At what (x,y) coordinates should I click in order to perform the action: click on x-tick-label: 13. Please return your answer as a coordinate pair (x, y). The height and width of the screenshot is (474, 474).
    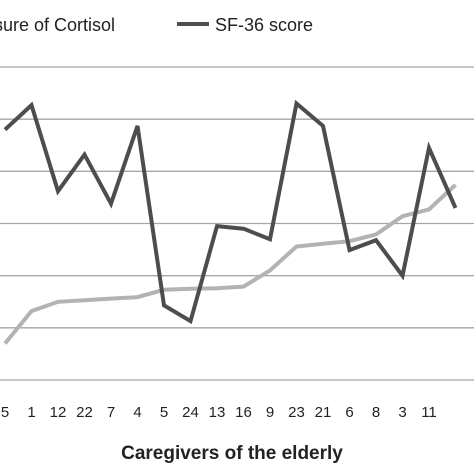
    Looking at the image, I should click on (217, 412).